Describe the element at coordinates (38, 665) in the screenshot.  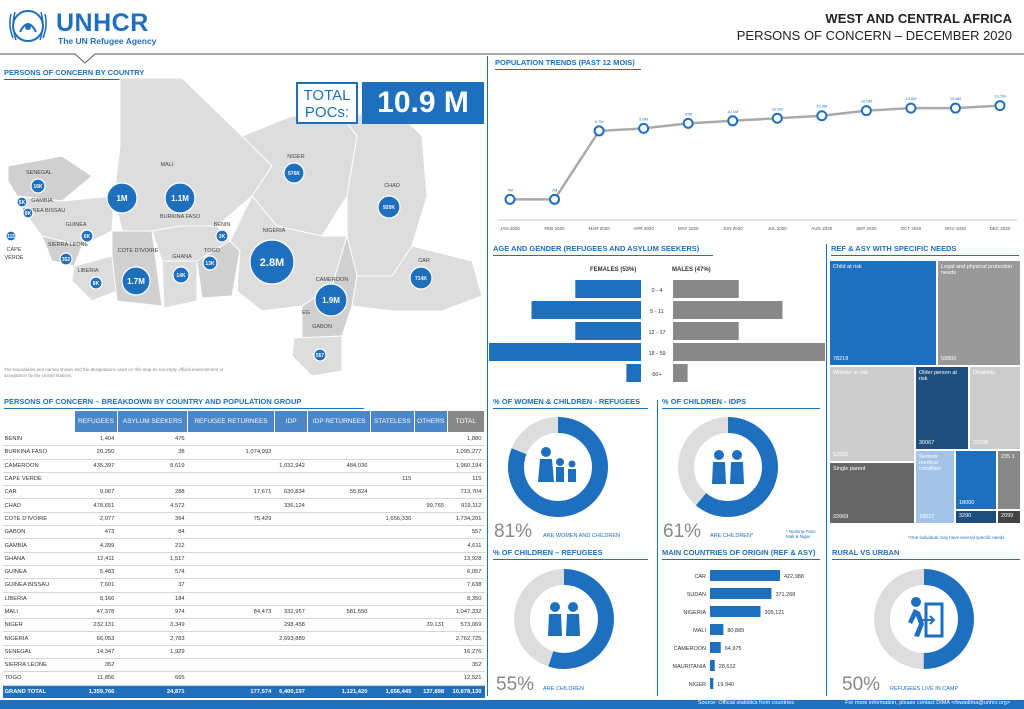
I see `row-country: SIERRA LEONE` at that location.